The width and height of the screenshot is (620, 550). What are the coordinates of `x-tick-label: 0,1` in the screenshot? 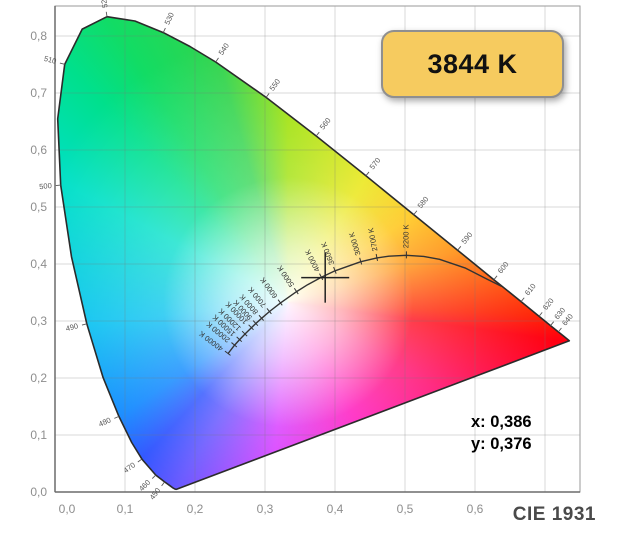 It's located at (125, 509).